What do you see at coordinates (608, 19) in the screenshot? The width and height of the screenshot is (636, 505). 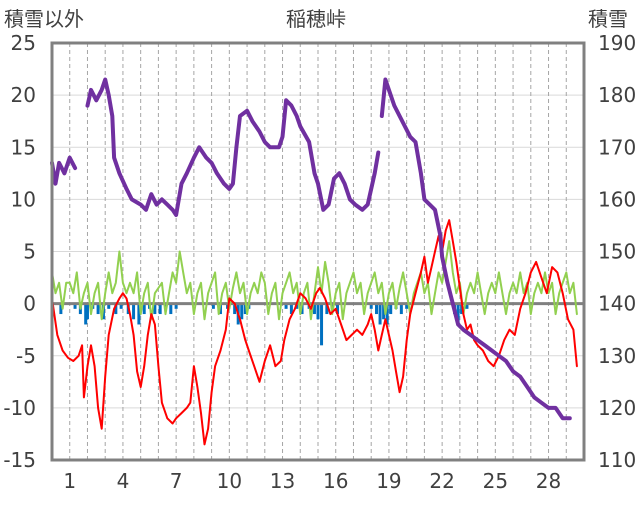 I see `right-axis-title: 積雪` at bounding box center [608, 19].